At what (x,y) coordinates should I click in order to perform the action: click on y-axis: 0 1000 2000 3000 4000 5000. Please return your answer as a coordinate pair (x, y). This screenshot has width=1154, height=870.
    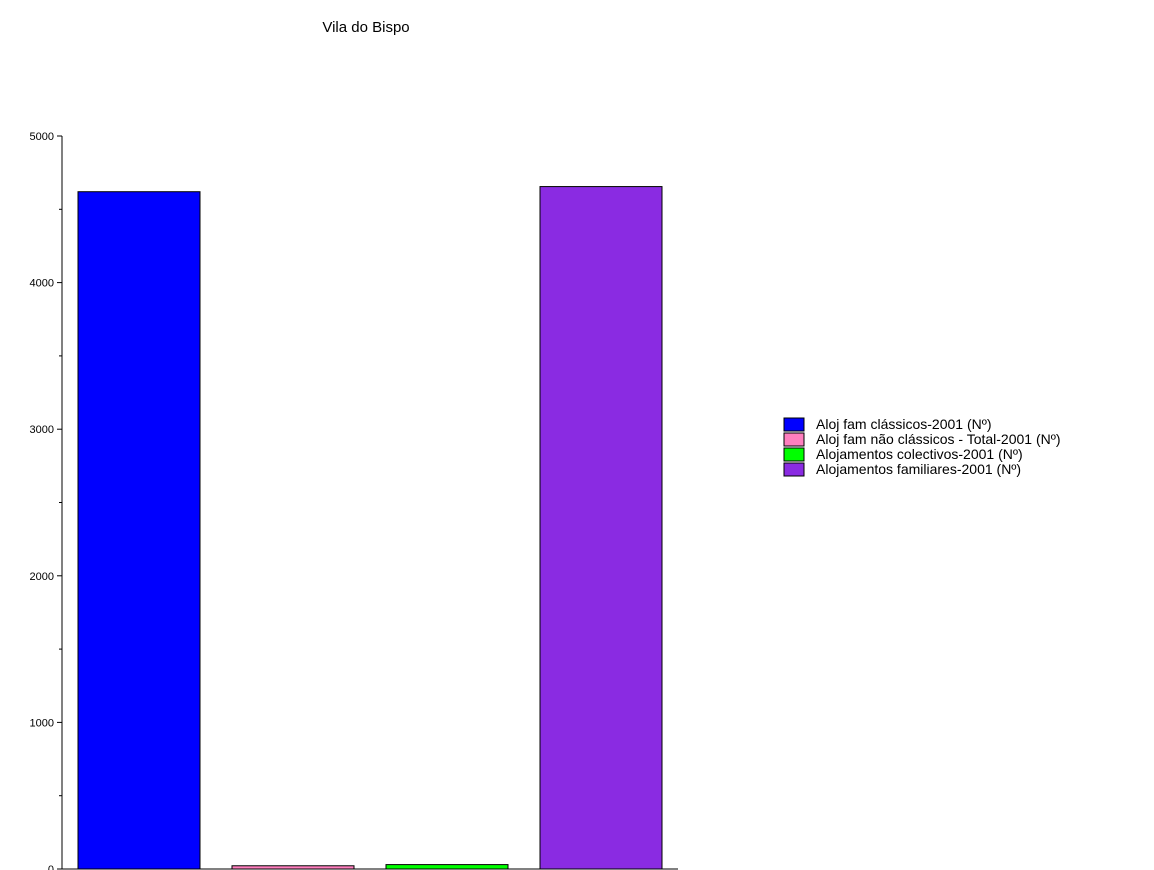
    Looking at the image, I should click on (46, 500).